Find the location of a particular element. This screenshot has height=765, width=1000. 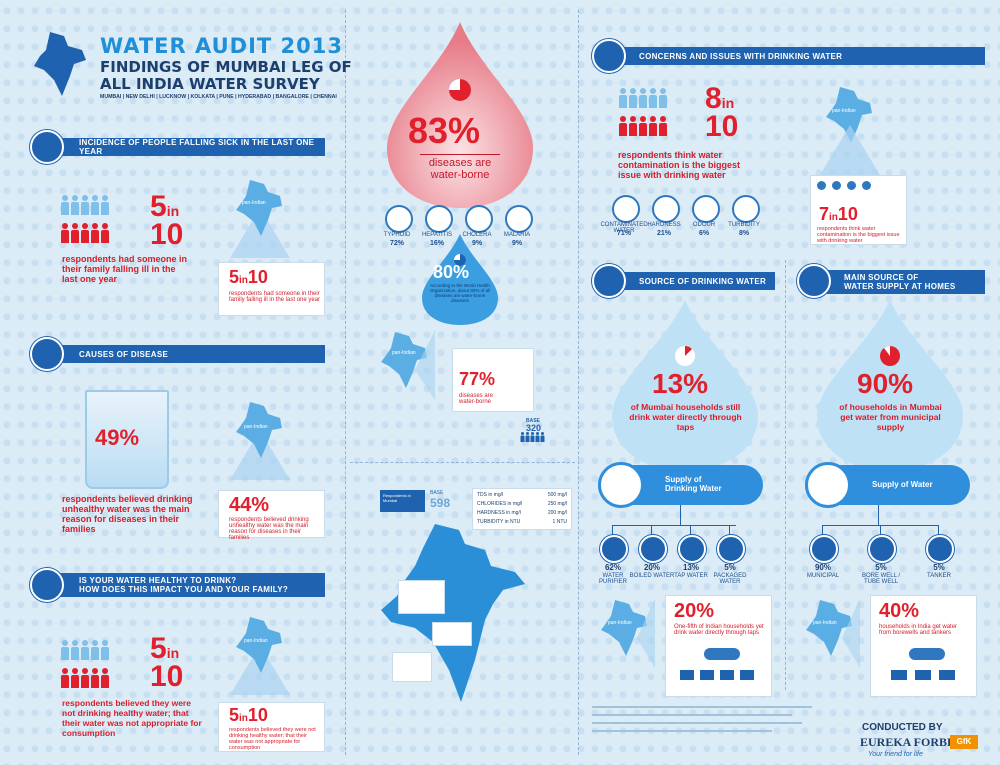

pan-box-waterborne: 77% diseases are water-borne is located at coordinates (493, 380).